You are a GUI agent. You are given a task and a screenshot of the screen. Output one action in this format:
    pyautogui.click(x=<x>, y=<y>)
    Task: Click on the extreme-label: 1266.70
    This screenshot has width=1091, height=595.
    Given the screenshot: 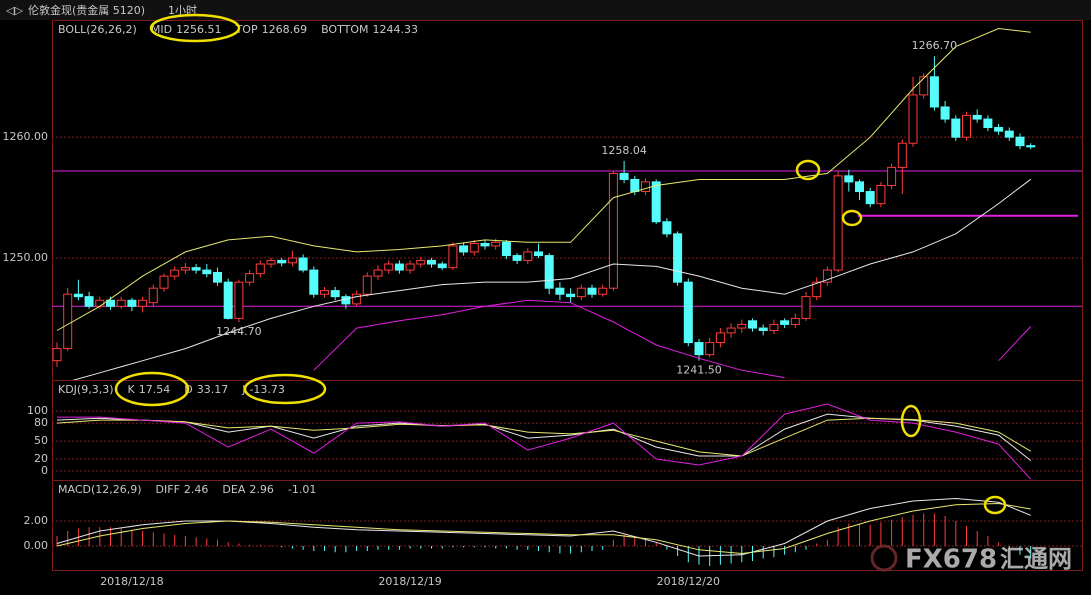 What is the action you would take?
    pyautogui.click(x=935, y=45)
    